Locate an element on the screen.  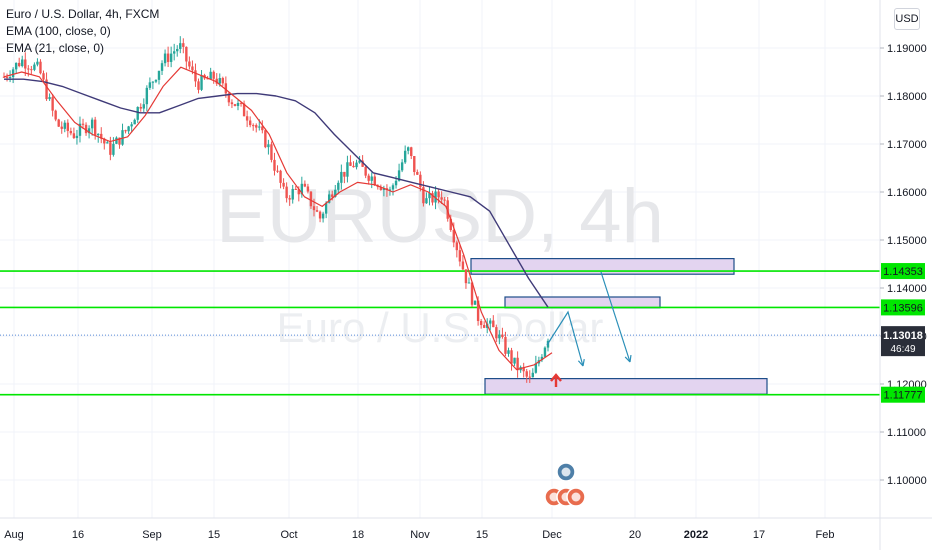
price-tick-label: 1.18000 is located at coordinates (907, 97).